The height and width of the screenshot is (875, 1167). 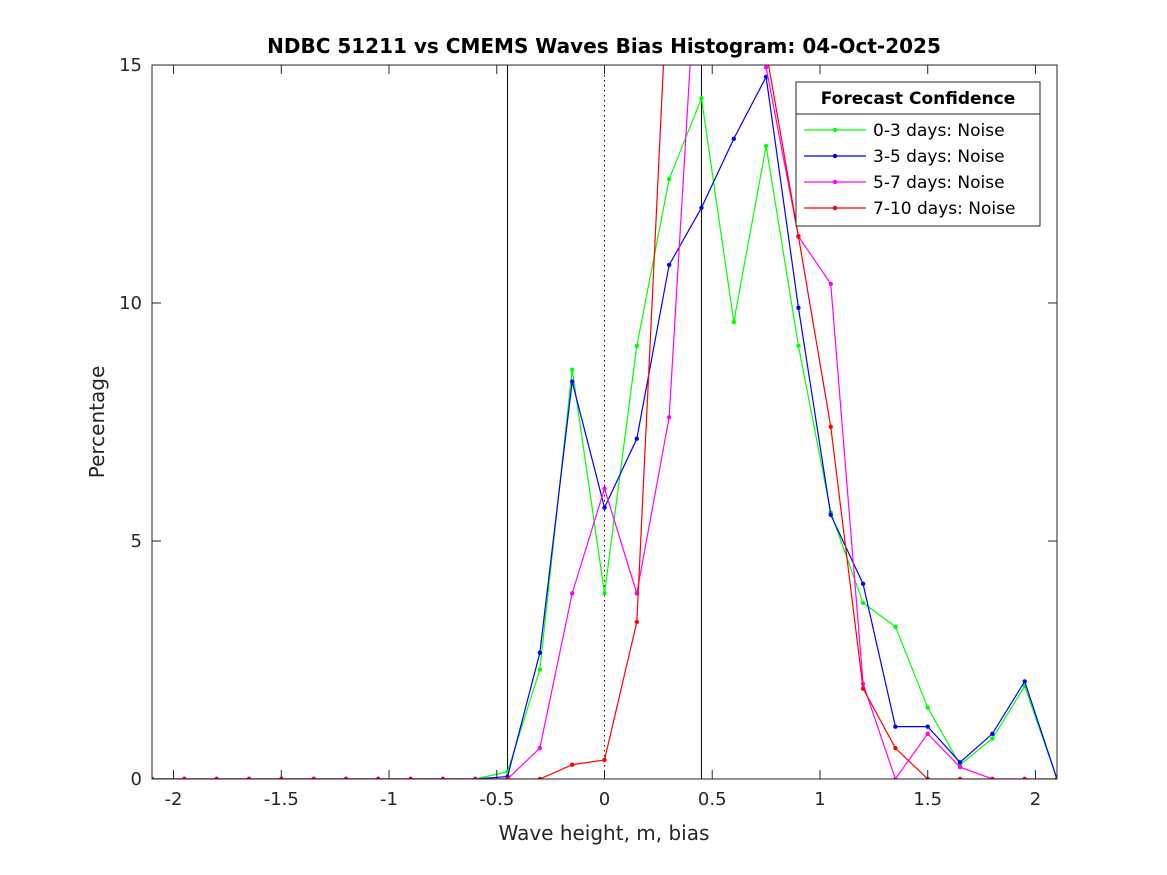 I want to click on legend-label: 5-7 days: Noise, so click(x=939, y=183).